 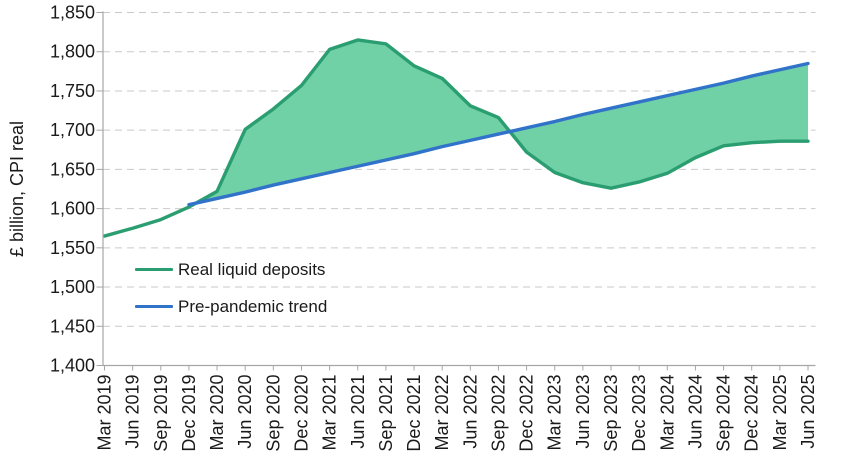 What do you see at coordinates (442, 413) in the screenshot?
I see `x-tick-label: Mar 2022` at bounding box center [442, 413].